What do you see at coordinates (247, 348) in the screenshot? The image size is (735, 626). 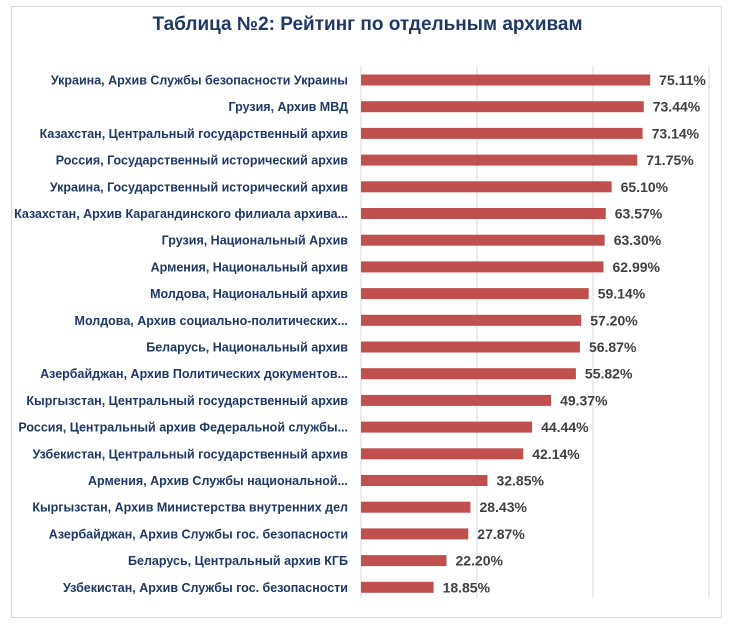 I see `category-label: Беларусь, Национальный архив` at bounding box center [247, 348].